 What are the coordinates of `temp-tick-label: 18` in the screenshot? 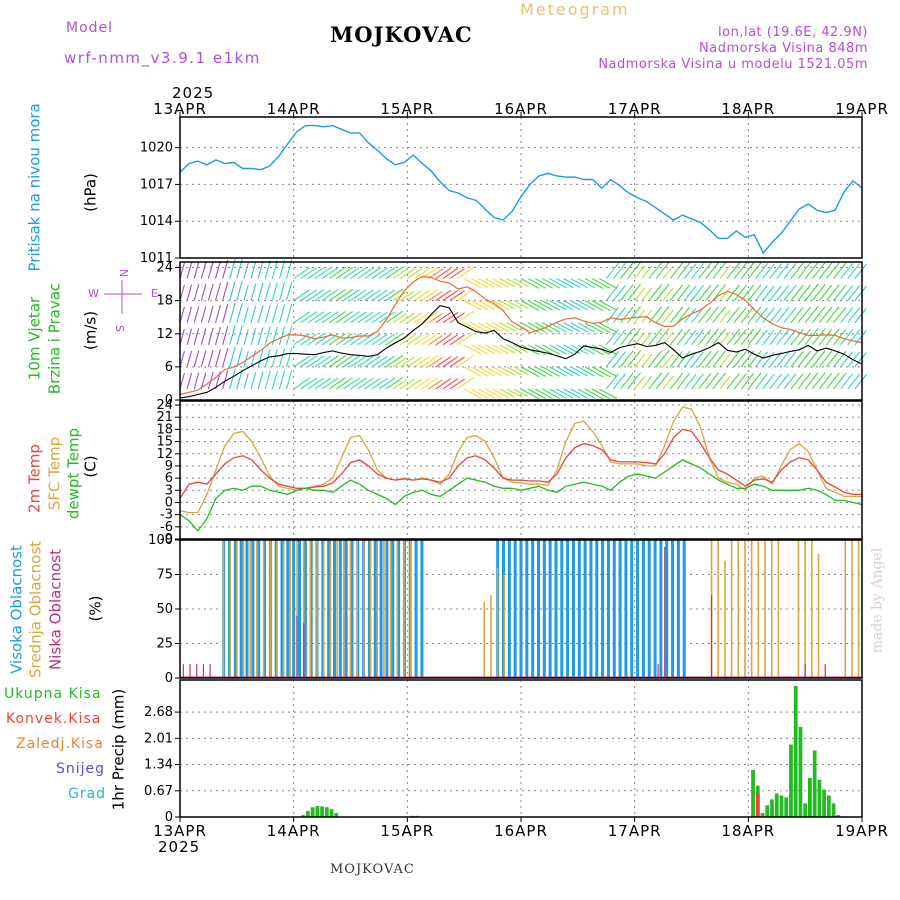 It's located at (164, 429).